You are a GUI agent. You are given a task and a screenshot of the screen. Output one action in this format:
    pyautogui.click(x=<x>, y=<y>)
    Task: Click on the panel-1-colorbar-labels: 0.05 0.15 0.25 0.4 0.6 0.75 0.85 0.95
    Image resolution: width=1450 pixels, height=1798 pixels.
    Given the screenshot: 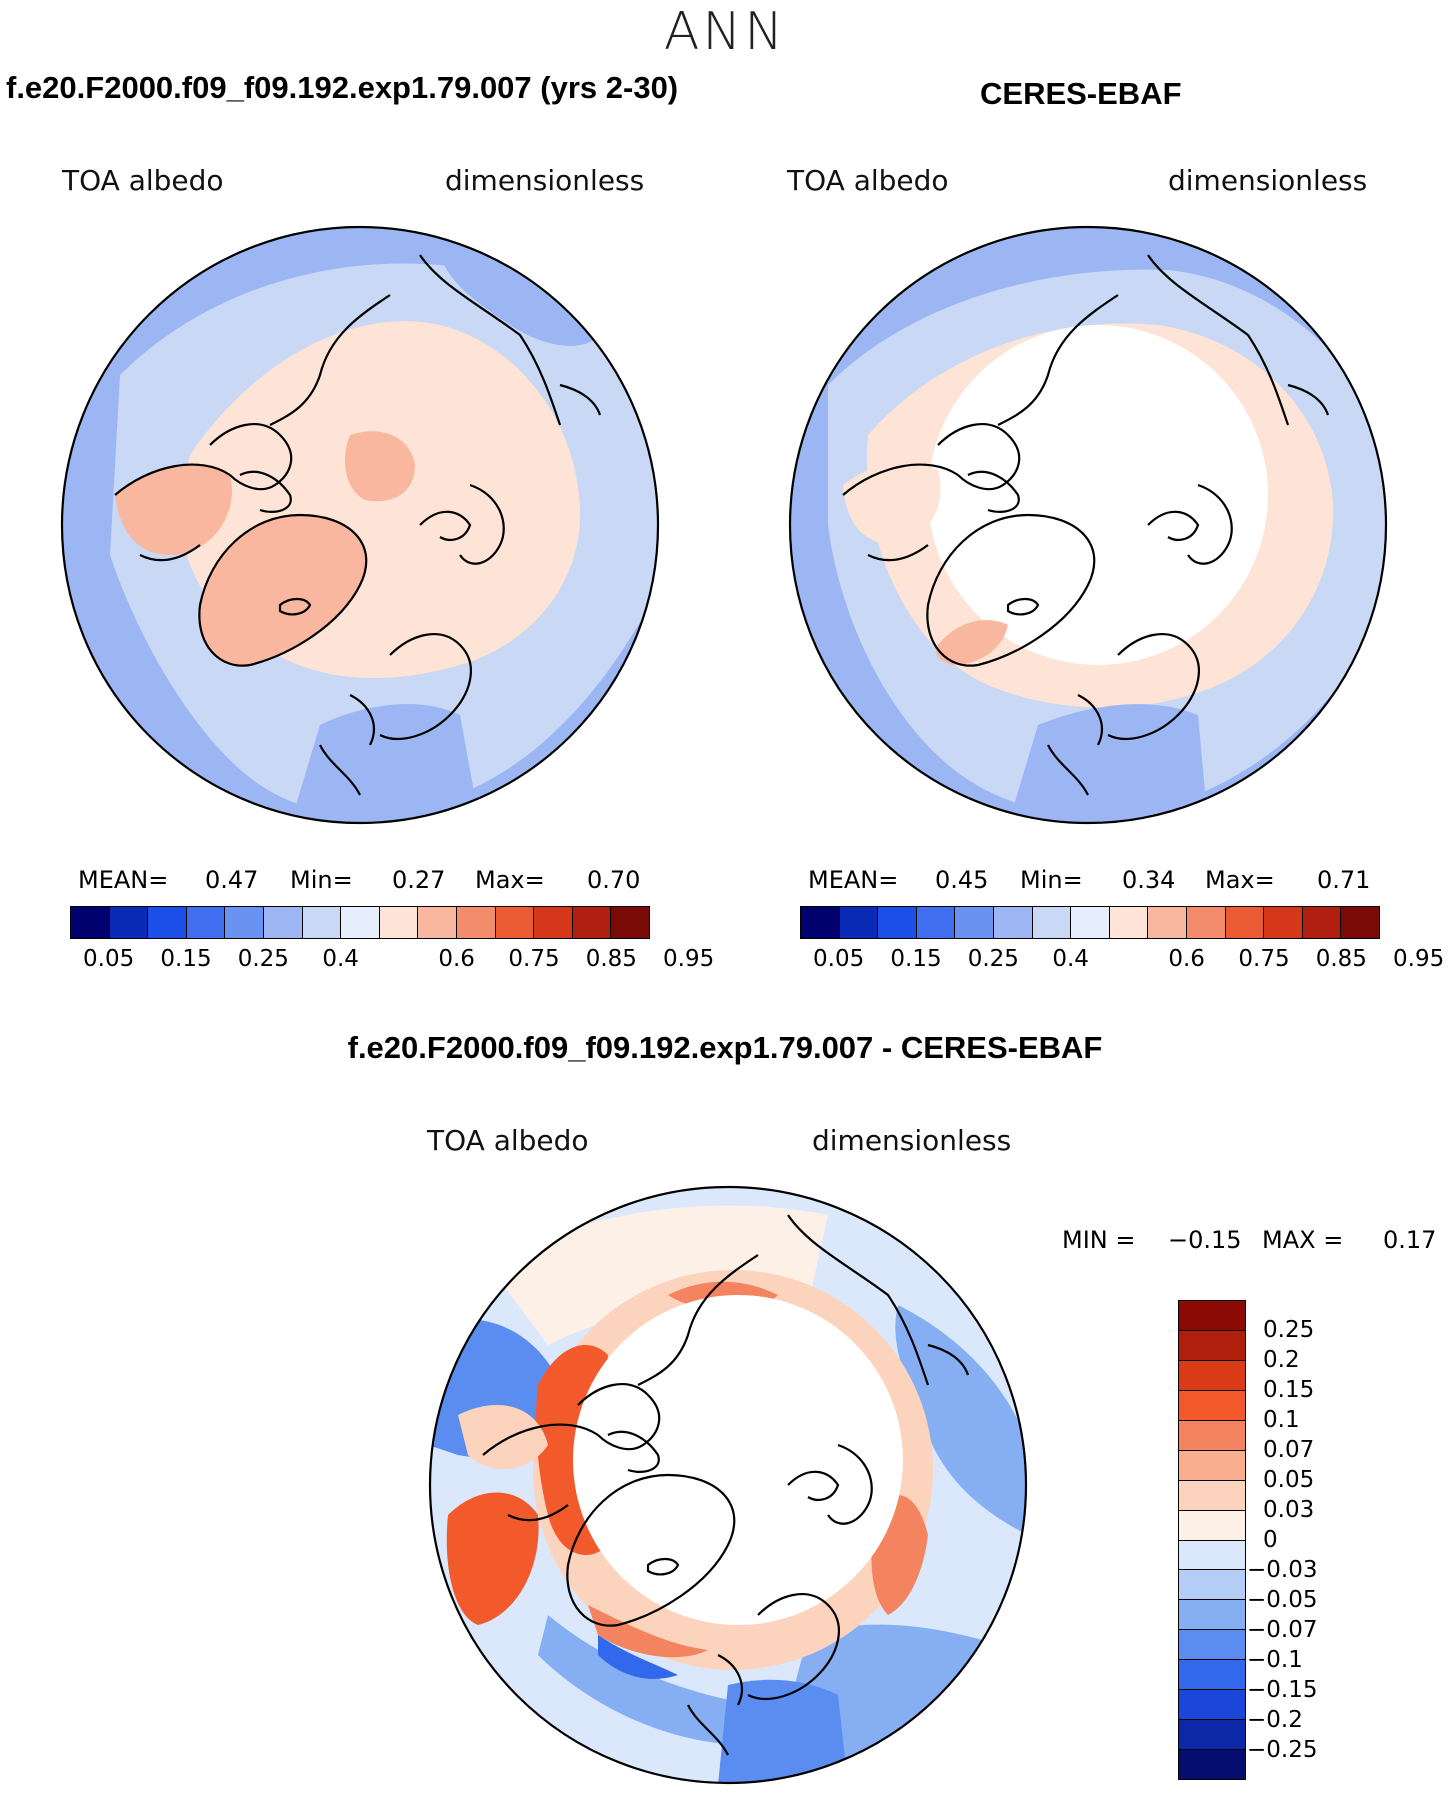 What is the action you would take?
    pyautogui.click(x=392, y=961)
    